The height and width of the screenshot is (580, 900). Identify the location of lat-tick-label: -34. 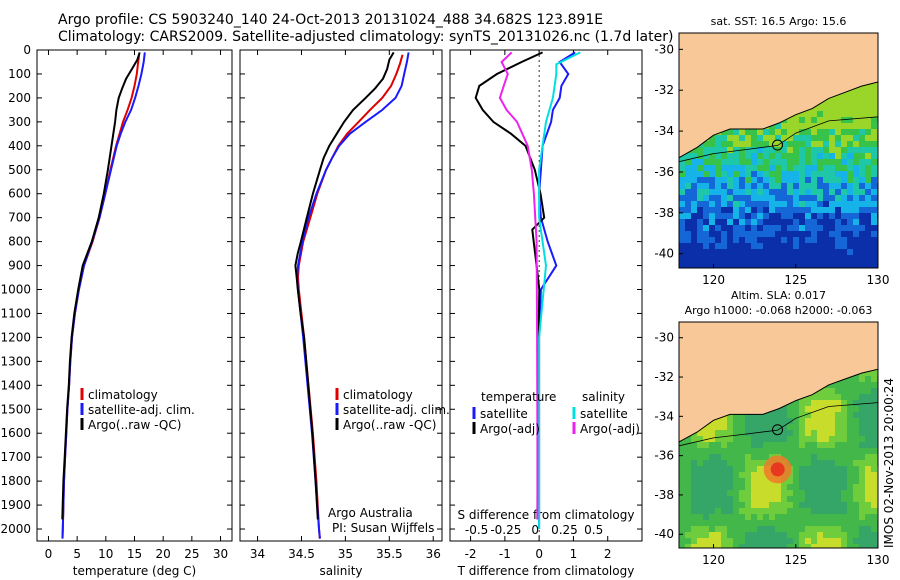
(664, 131).